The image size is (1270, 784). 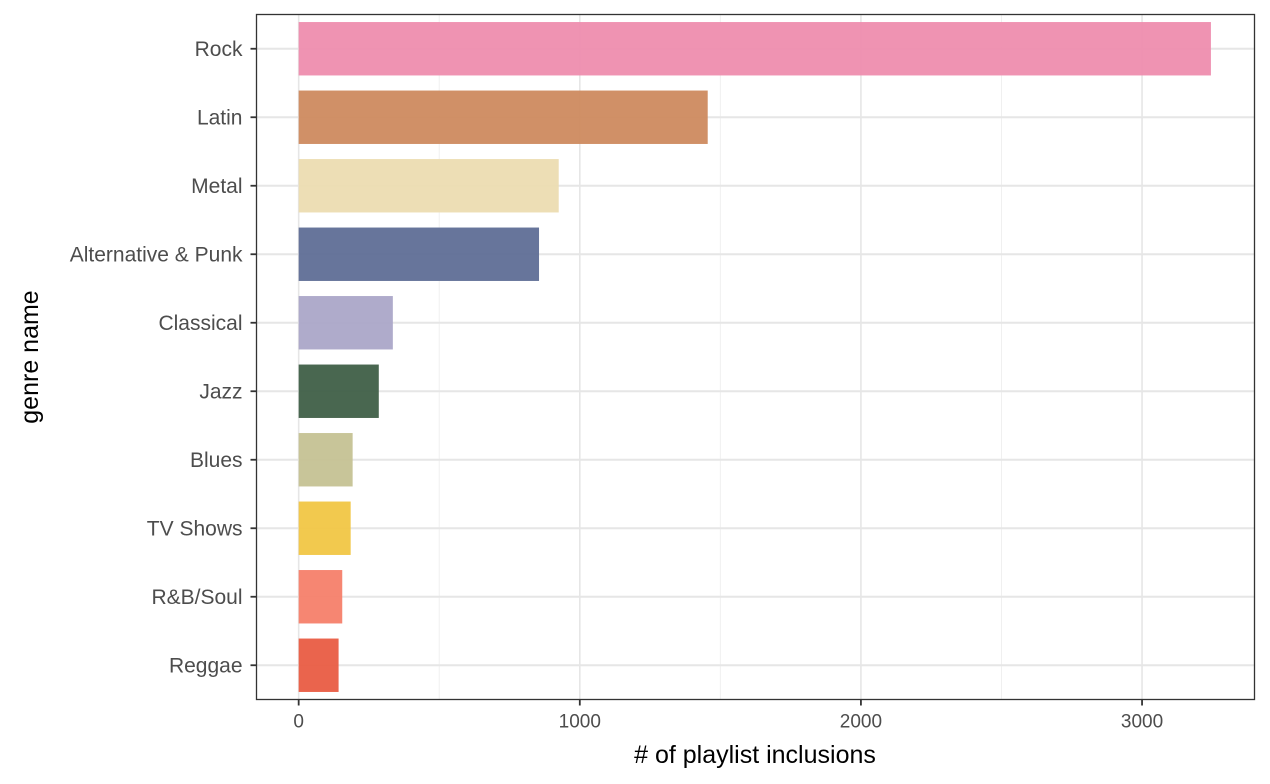 I want to click on y-tick-label: TV Shows, so click(x=195, y=528).